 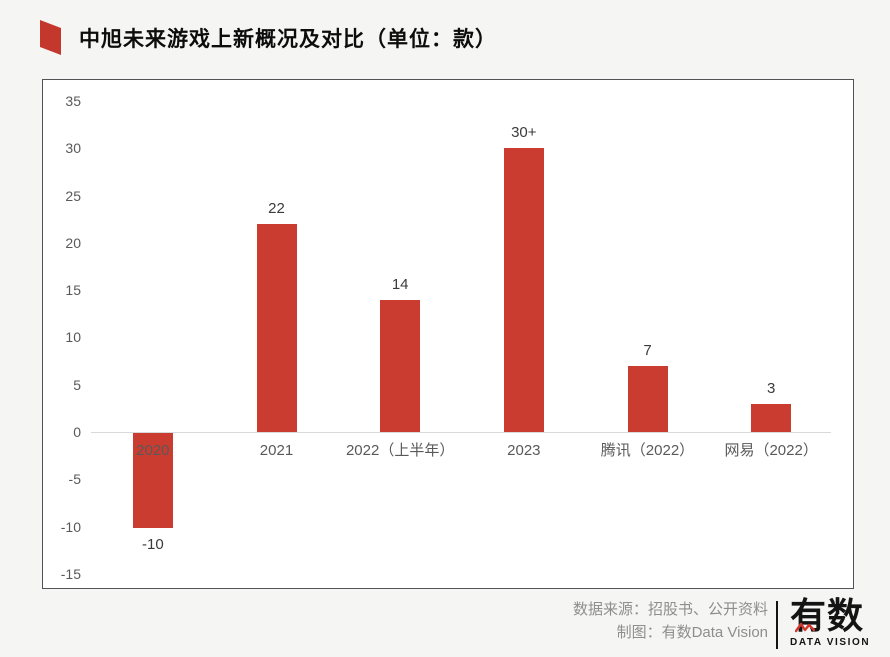 I want to click on logo-subtext: DATA VISION, so click(x=830, y=642).